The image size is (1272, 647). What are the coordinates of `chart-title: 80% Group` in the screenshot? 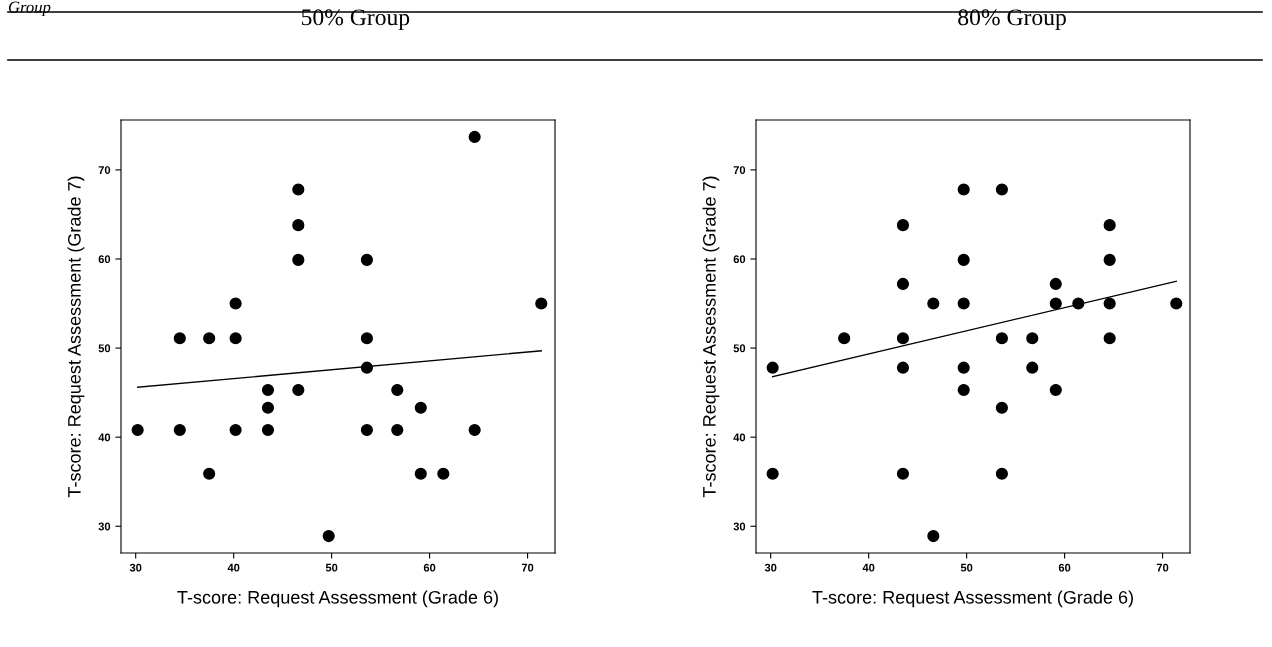 It's located at (1012, 20).